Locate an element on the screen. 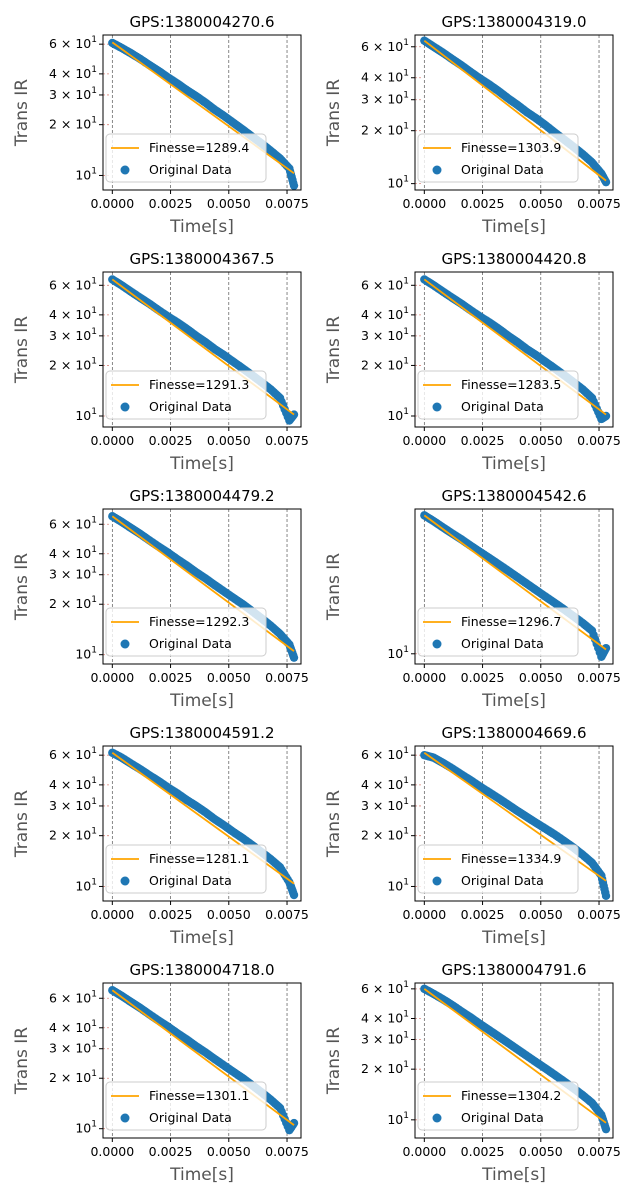 This screenshot has width=640, height=1200. legend-fit-label: Finesse=1292.3 is located at coordinates (199, 621).